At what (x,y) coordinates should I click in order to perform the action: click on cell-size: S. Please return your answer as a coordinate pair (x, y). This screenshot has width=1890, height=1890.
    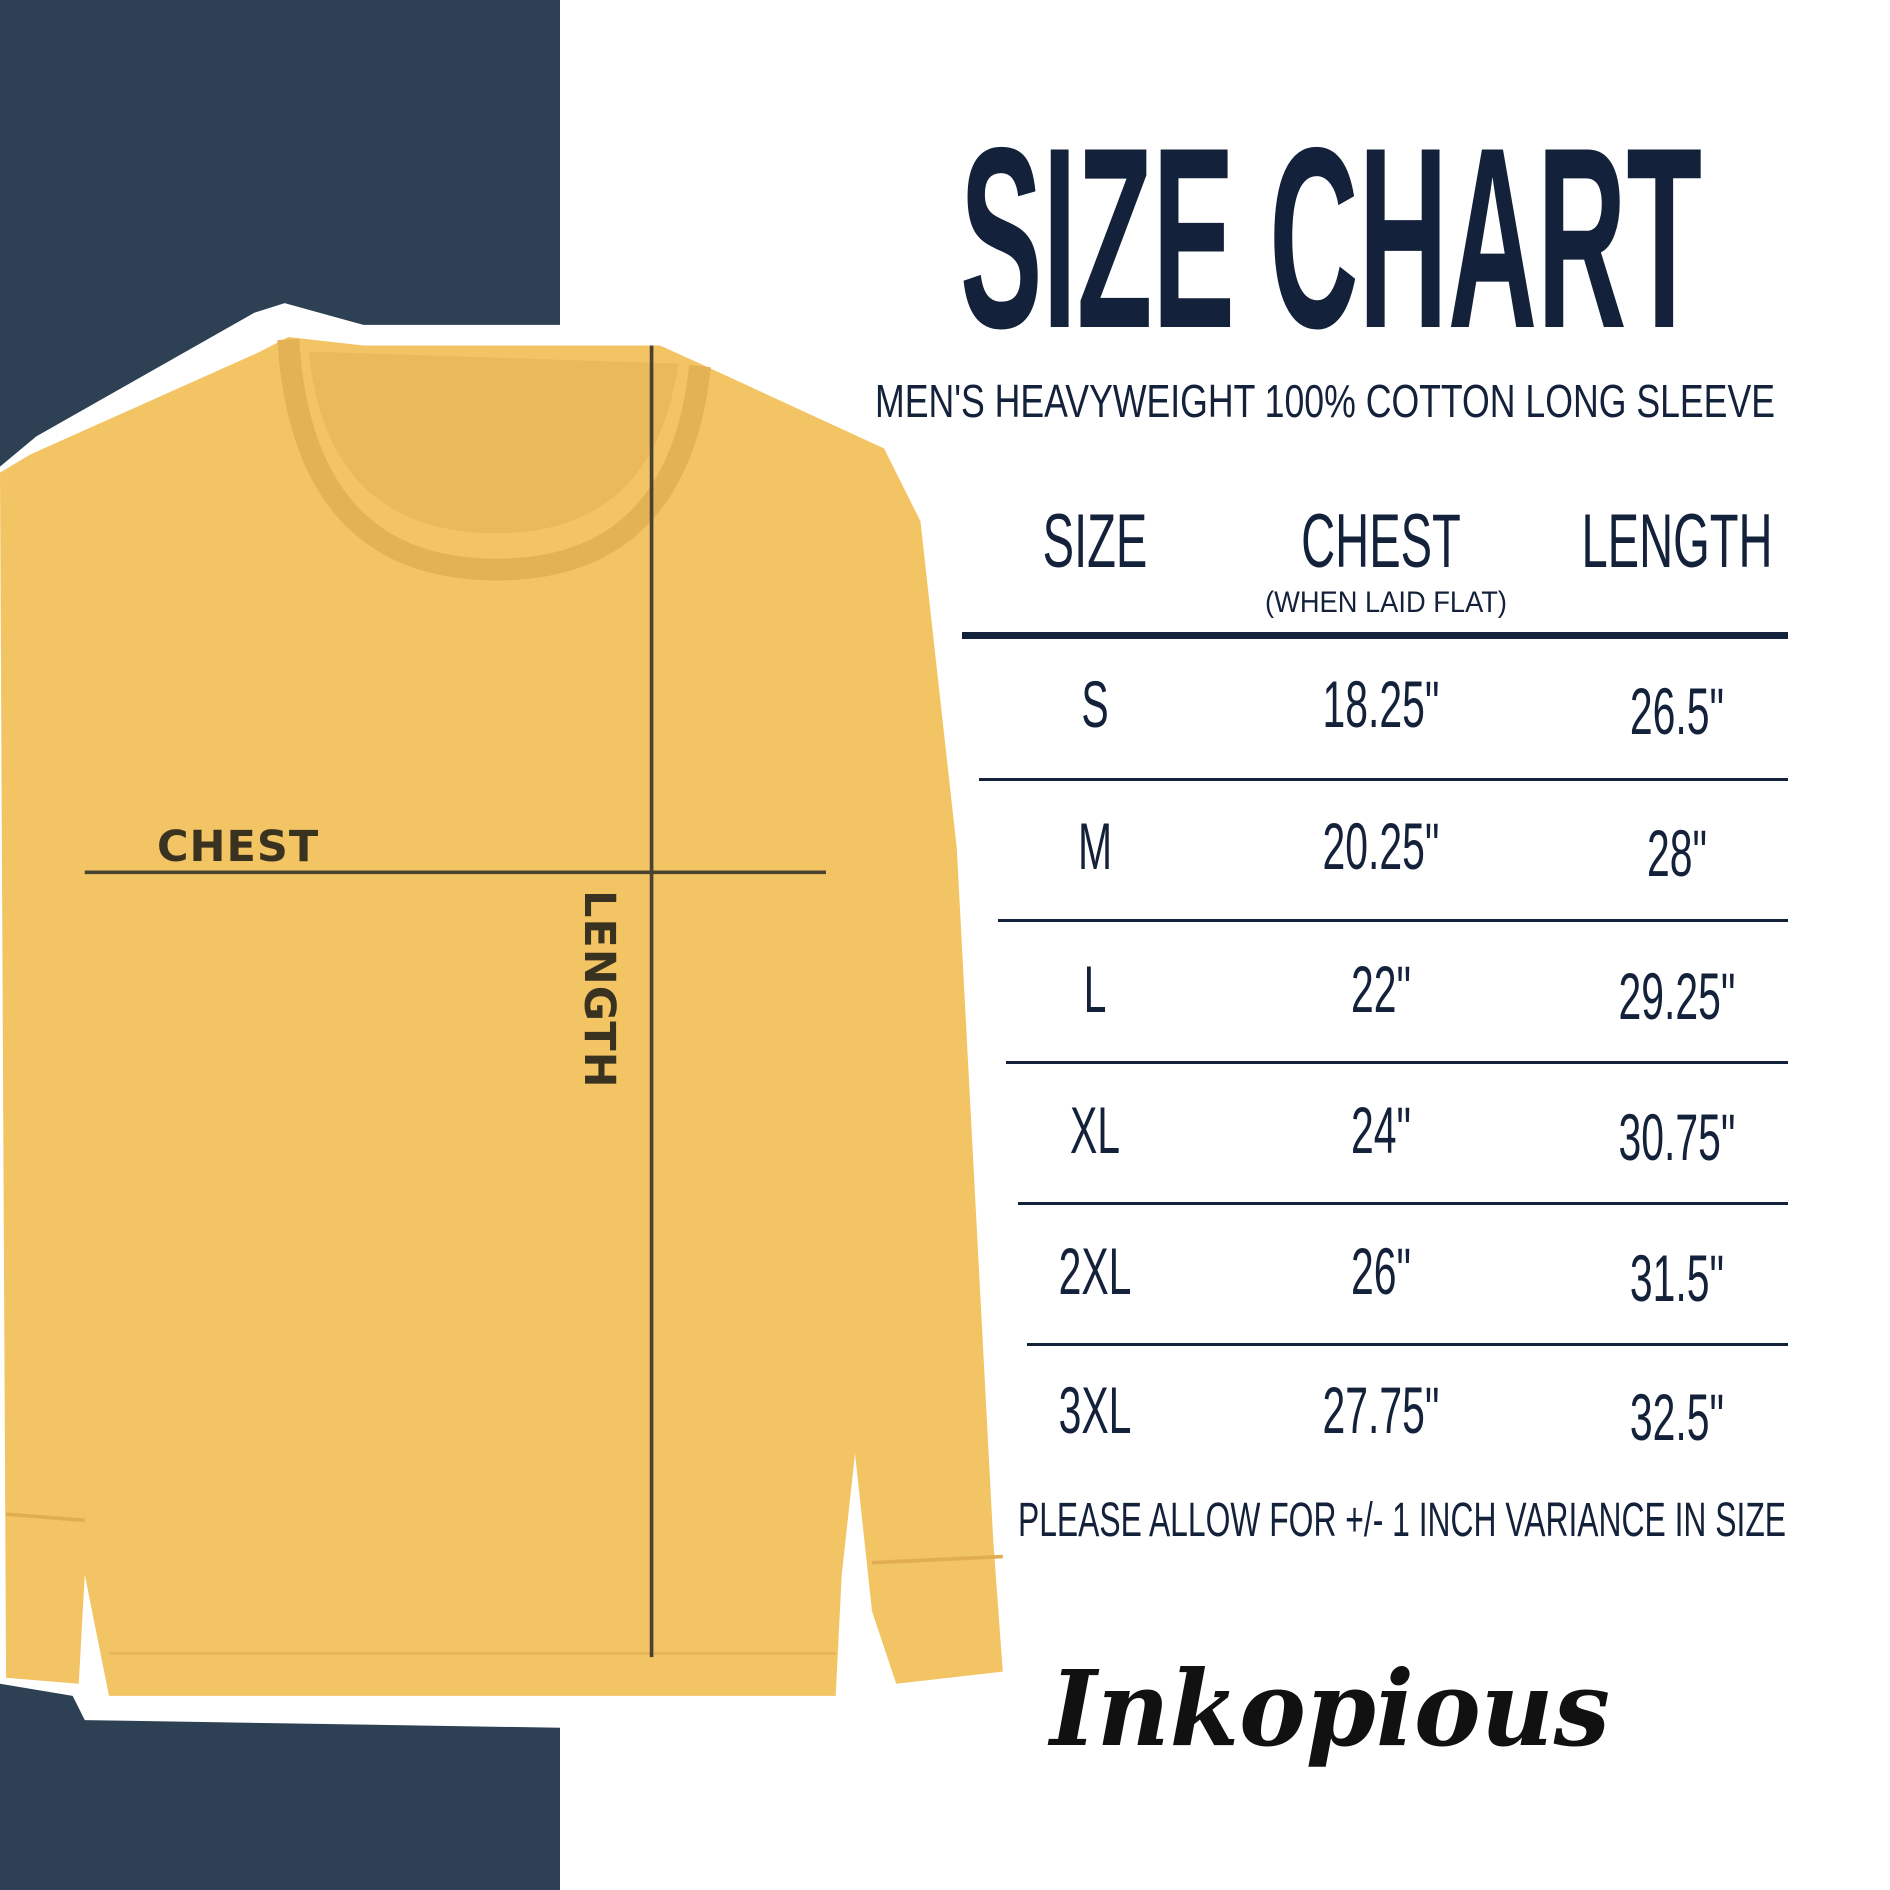
    Looking at the image, I should click on (1094, 704).